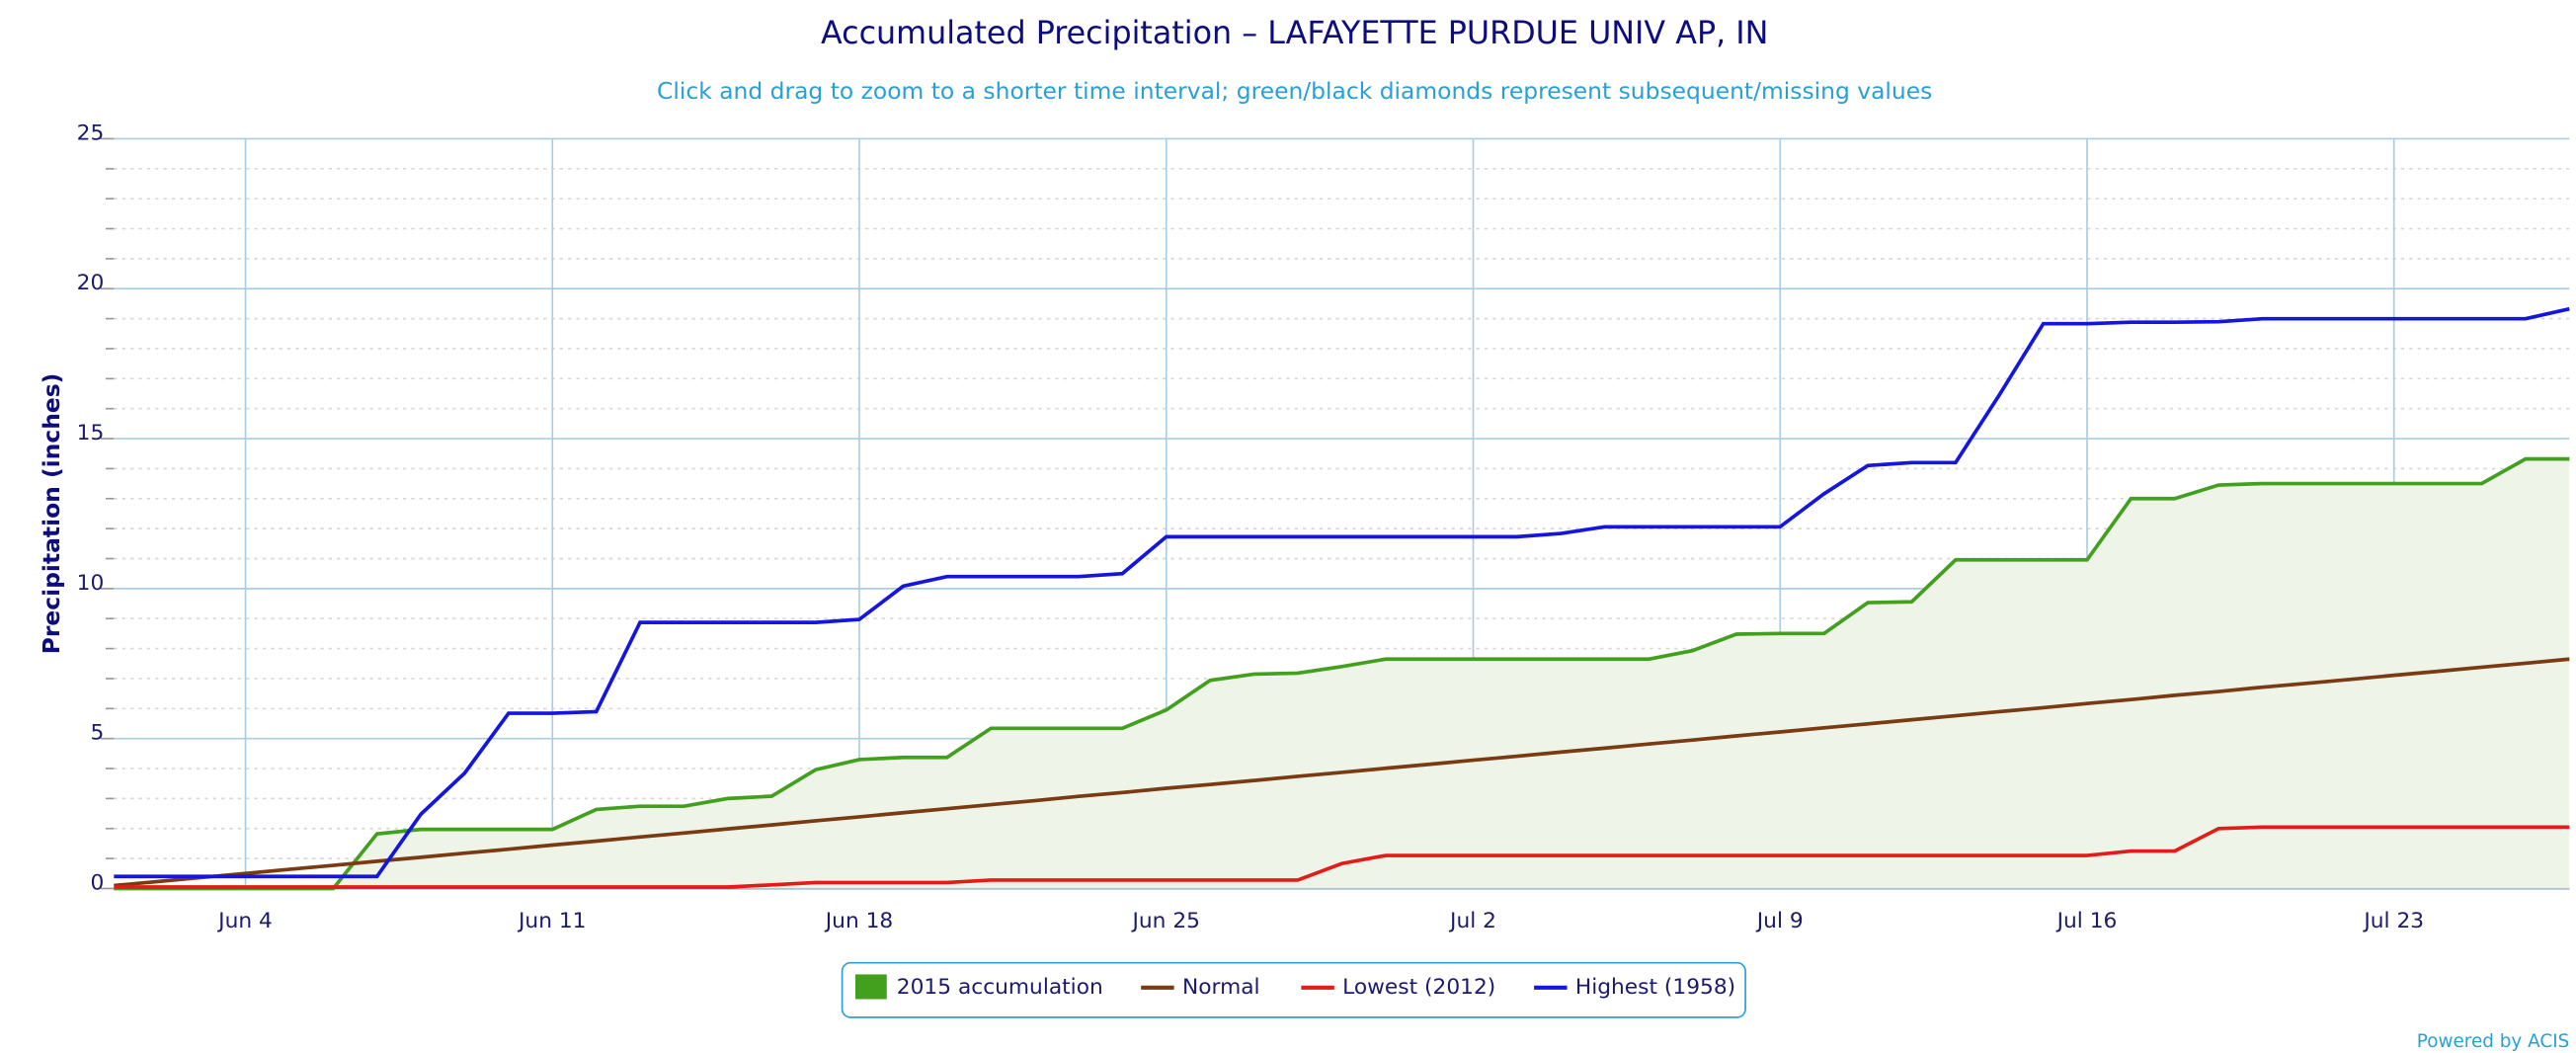  I want to click on legend-swatch, so click(870, 987).